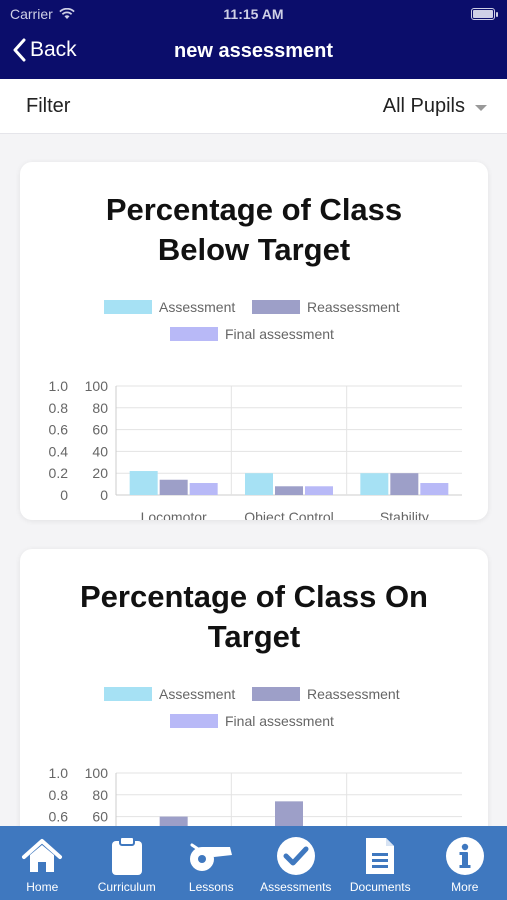 This screenshot has width=507, height=900. I want to click on tab-label: More, so click(465, 887).